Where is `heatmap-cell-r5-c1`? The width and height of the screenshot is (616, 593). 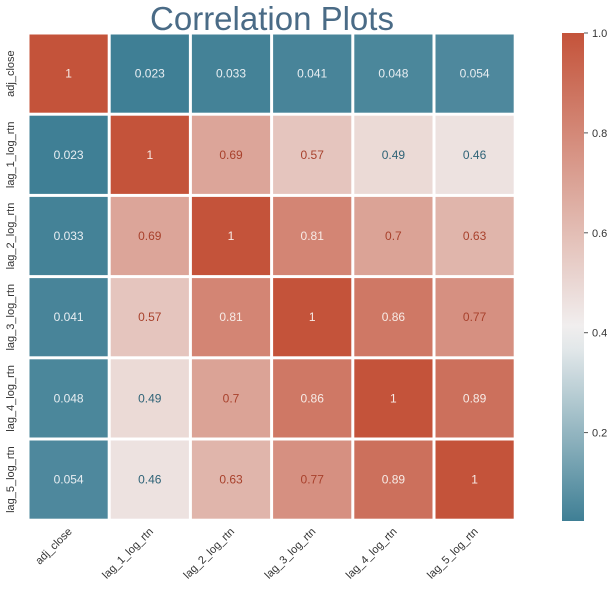 heatmap-cell-r5-c1 is located at coordinates (149, 479).